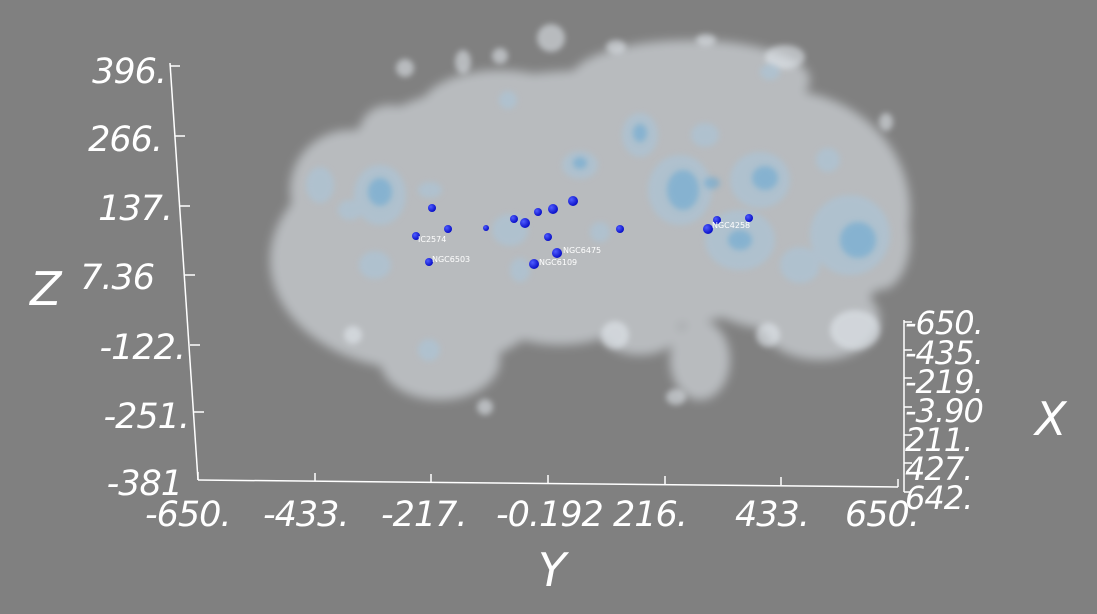  I want to click on x-tick-label: 427., so click(939, 469).